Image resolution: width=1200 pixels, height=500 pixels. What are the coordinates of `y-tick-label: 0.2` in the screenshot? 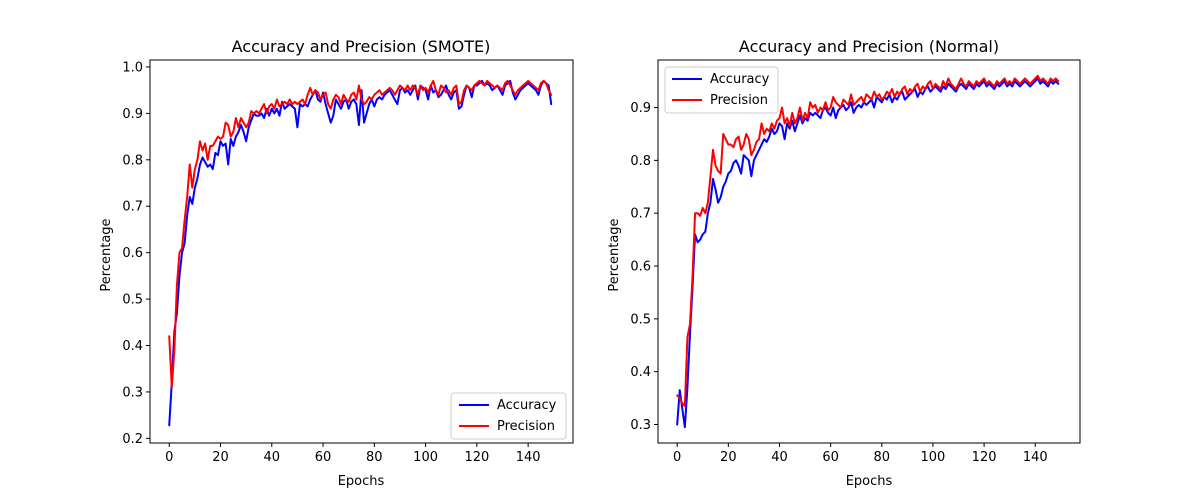 It's located at (132, 439).